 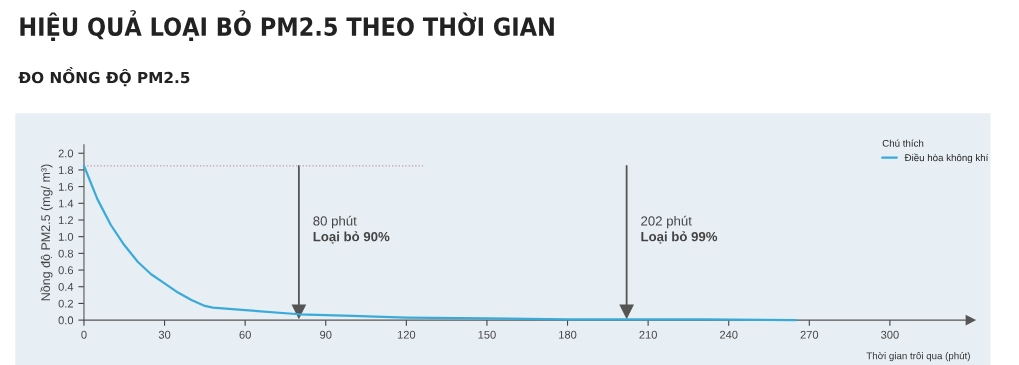 I want to click on y-tick-label: 1.0, so click(x=66, y=236).